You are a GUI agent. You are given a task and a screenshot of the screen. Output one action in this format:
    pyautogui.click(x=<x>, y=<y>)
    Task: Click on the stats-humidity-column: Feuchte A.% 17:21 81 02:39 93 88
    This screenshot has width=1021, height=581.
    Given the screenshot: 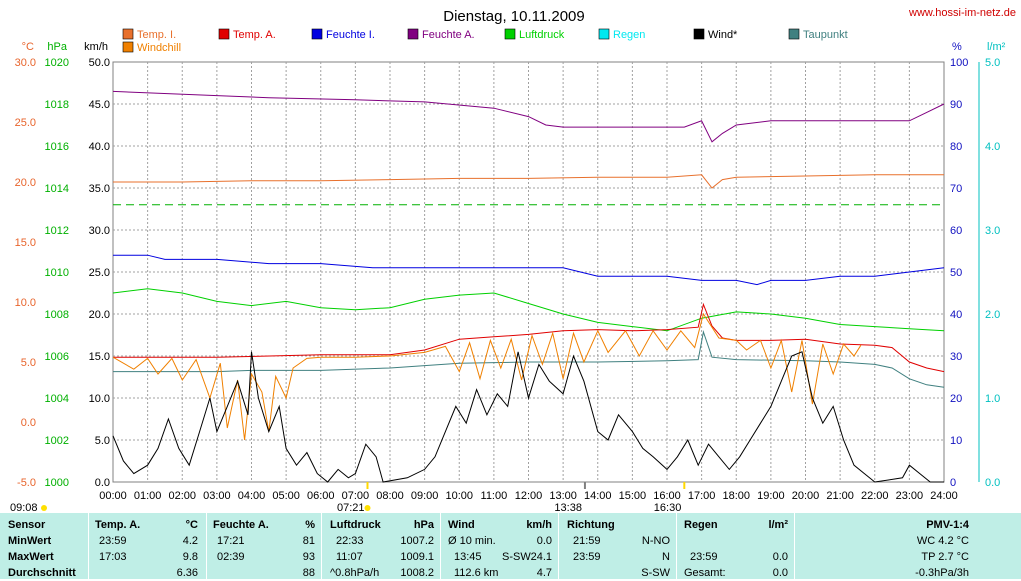 What is the action you would take?
    pyautogui.click(x=264, y=546)
    